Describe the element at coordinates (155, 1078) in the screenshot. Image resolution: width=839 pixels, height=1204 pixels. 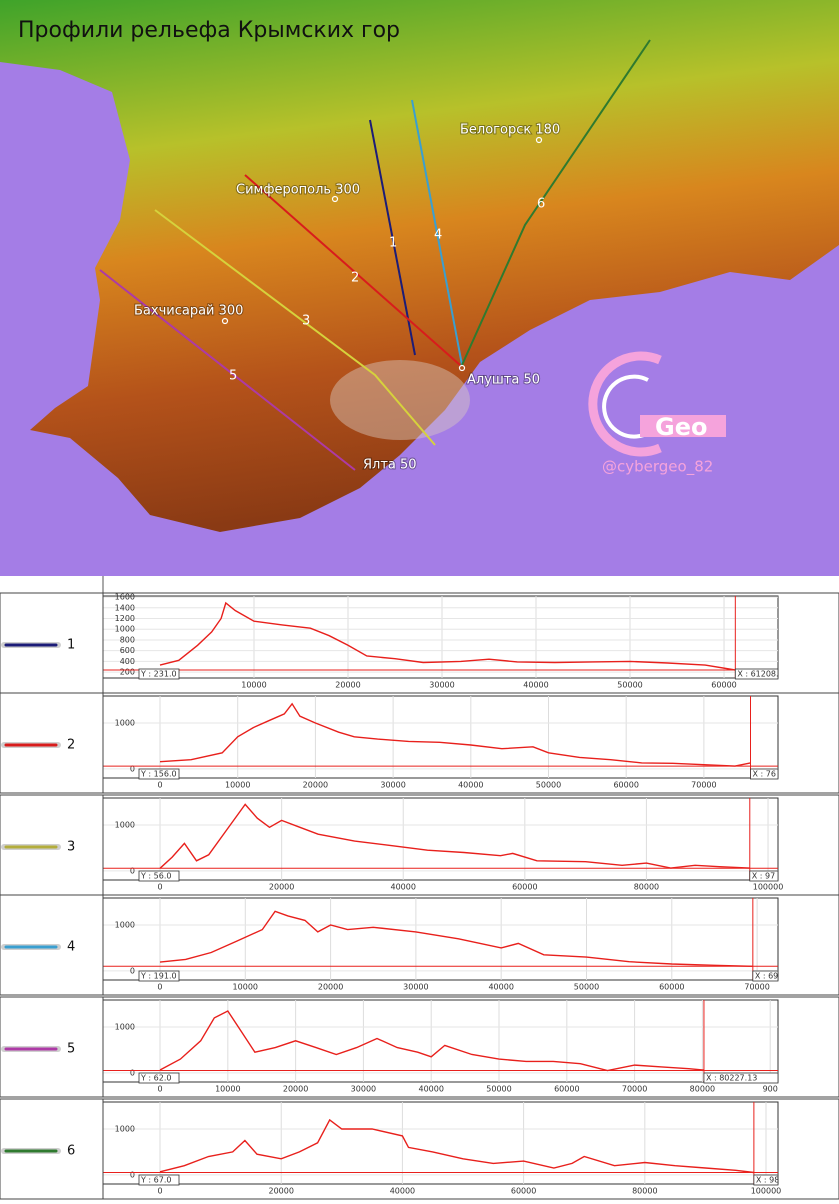
I see `y-readout: Y : 62.0` at that location.